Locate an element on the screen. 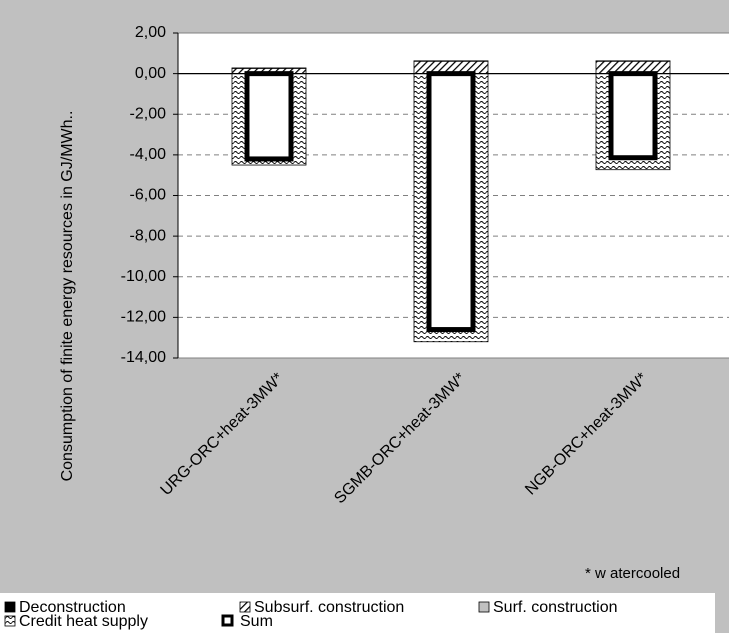 This screenshot has width=729, height=633. y-tick-label: 0,00 is located at coordinates (150, 73).